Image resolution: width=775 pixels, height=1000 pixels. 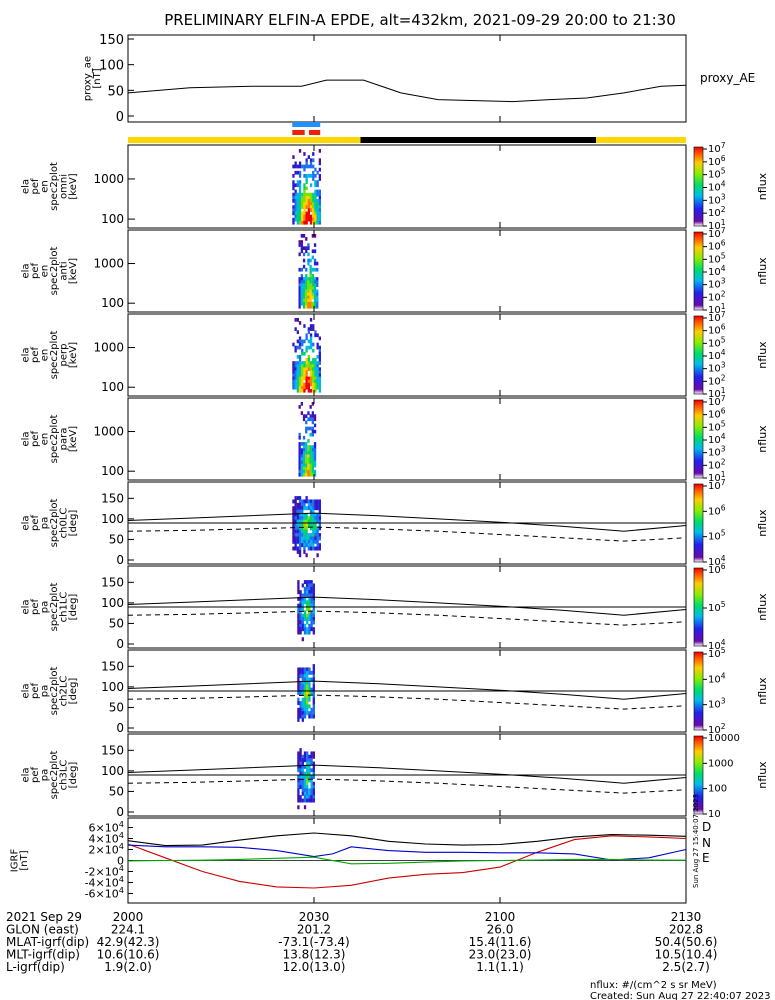 I want to click on igrf-series-btot, so click(x=407, y=839).